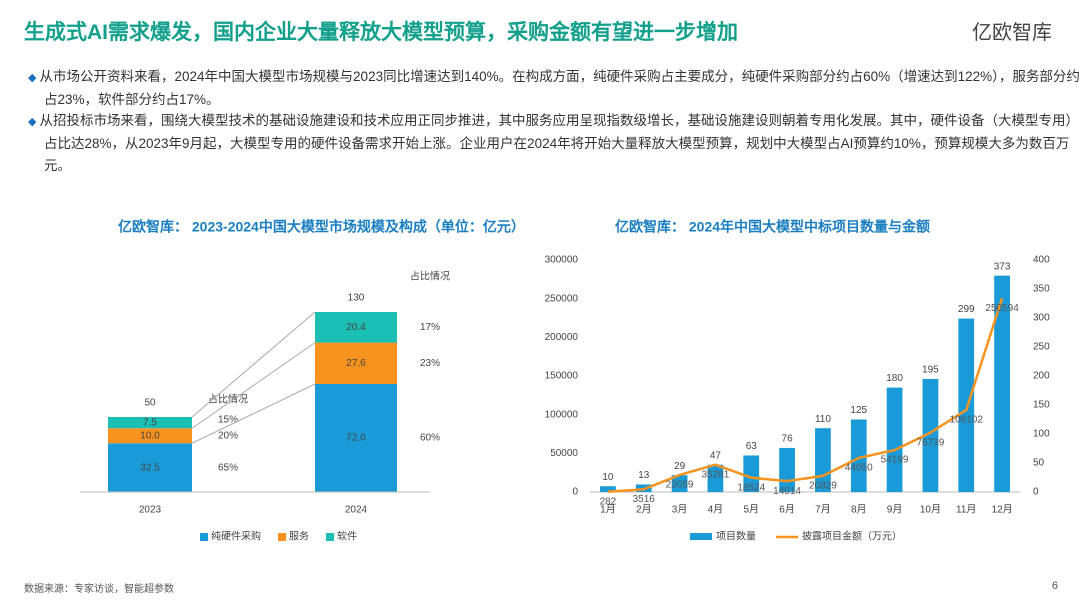  I want to click on legend-label: 项目数量, so click(736, 536).